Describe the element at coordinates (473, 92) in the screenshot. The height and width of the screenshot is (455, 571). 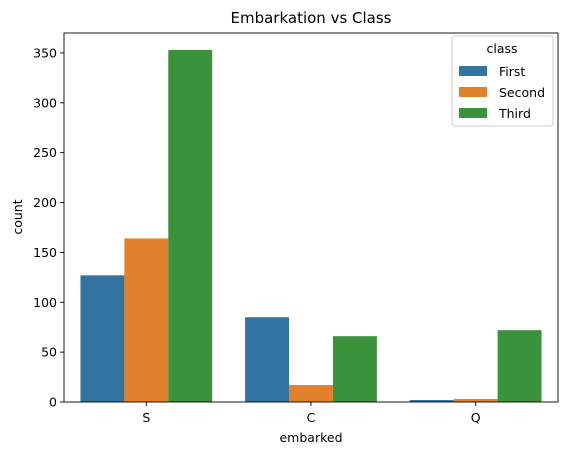
I see `legend-swatch-second` at that location.